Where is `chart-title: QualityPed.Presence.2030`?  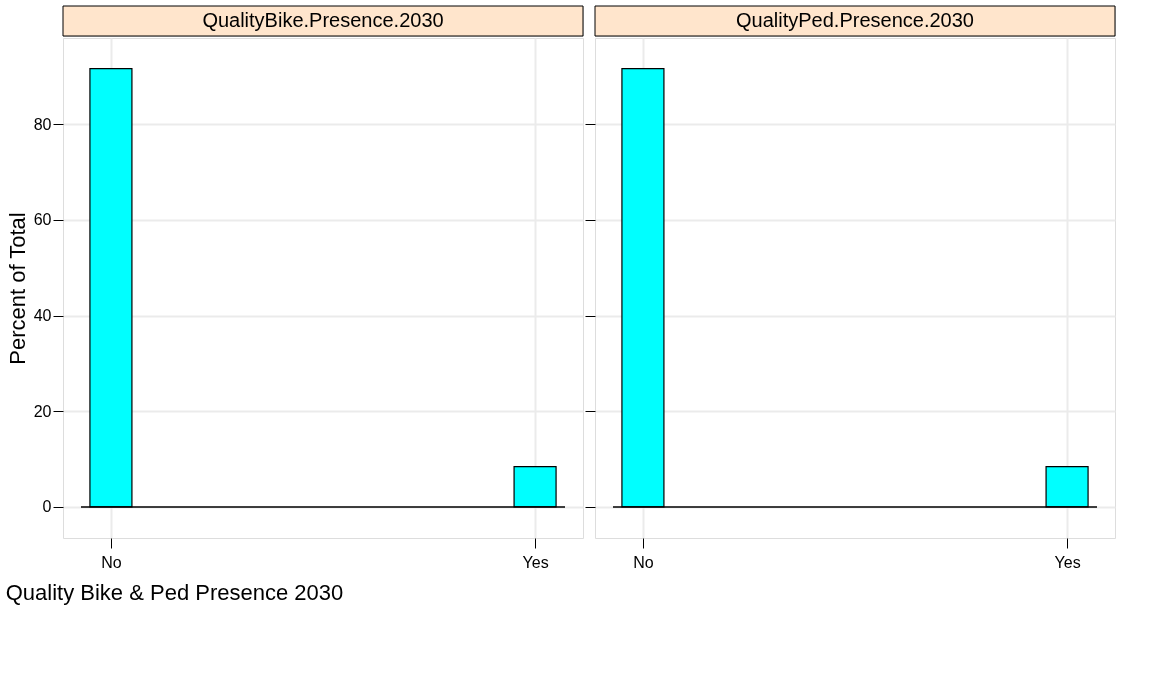
chart-title: QualityPed.Presence.2030 is located at coordinates (855, 20).